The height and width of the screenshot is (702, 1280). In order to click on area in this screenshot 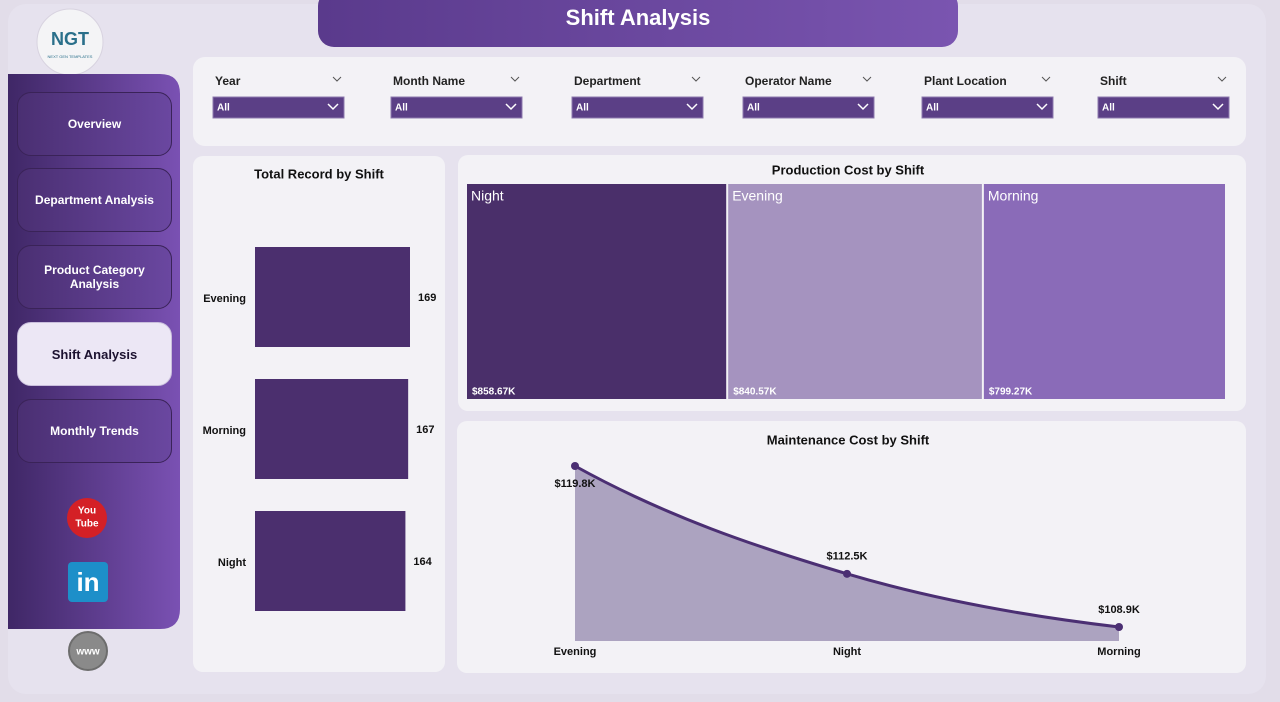, I will do `click(847, 553)`.